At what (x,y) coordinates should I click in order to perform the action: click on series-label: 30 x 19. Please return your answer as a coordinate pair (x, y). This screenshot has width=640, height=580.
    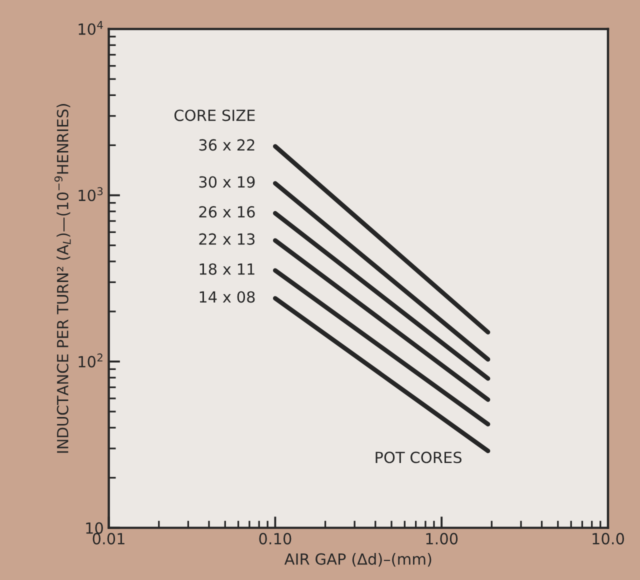
    Looking at the image, I should click on (227, 182).